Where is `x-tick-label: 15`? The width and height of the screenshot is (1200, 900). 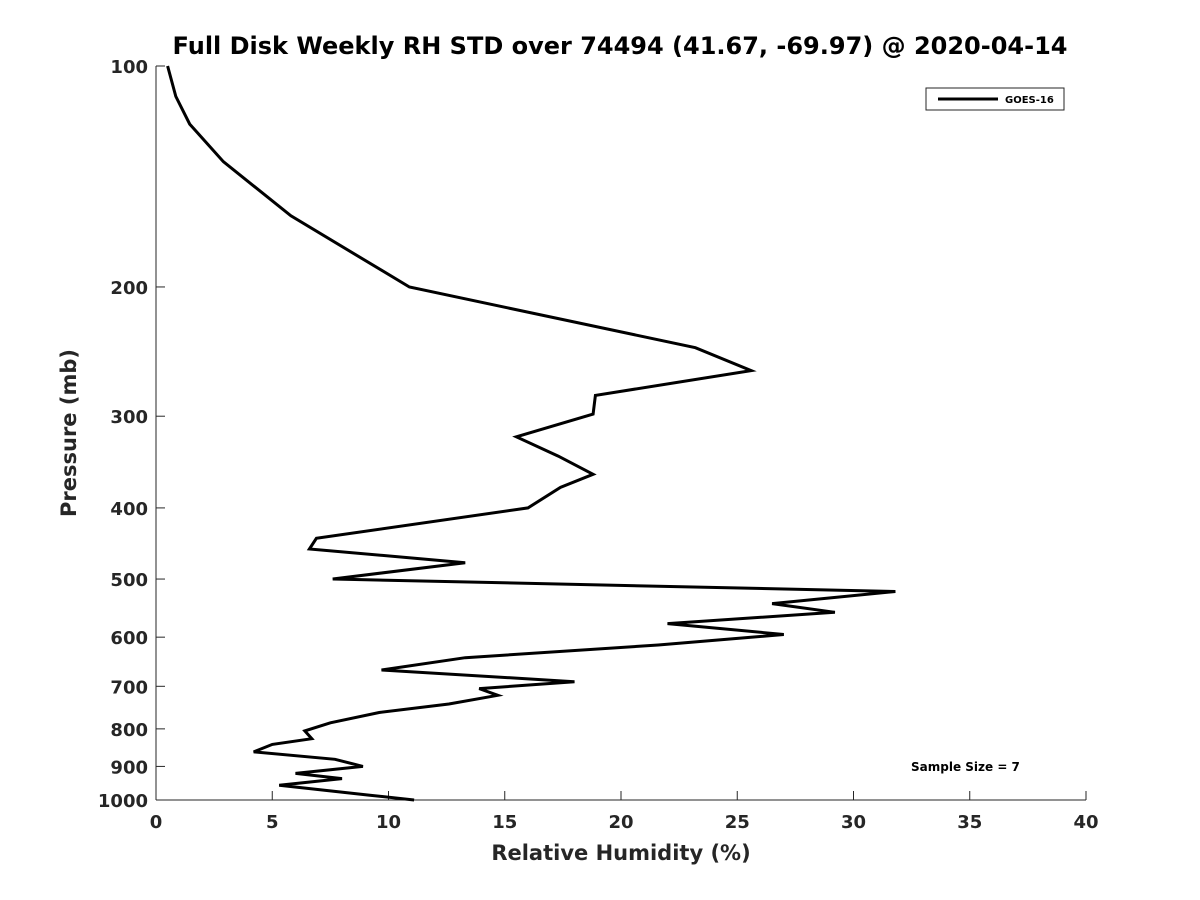 x-tick-label: 15 is located at coordinates (504, 822).